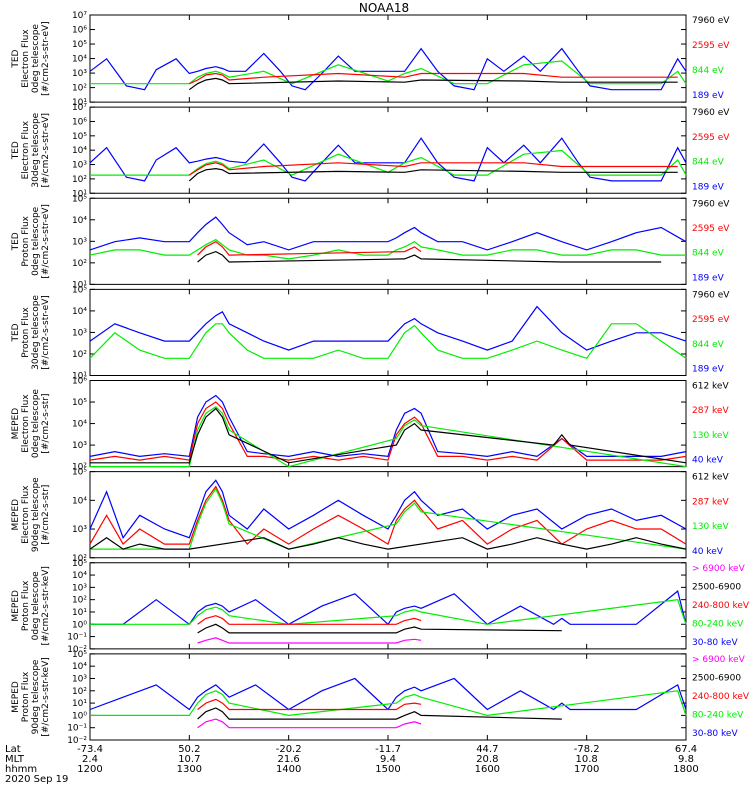  Describe the element at coordinates (46, 696) in the screenshot. I see `y-axis-label: [#/cm2-s-str-keV]` at that location.